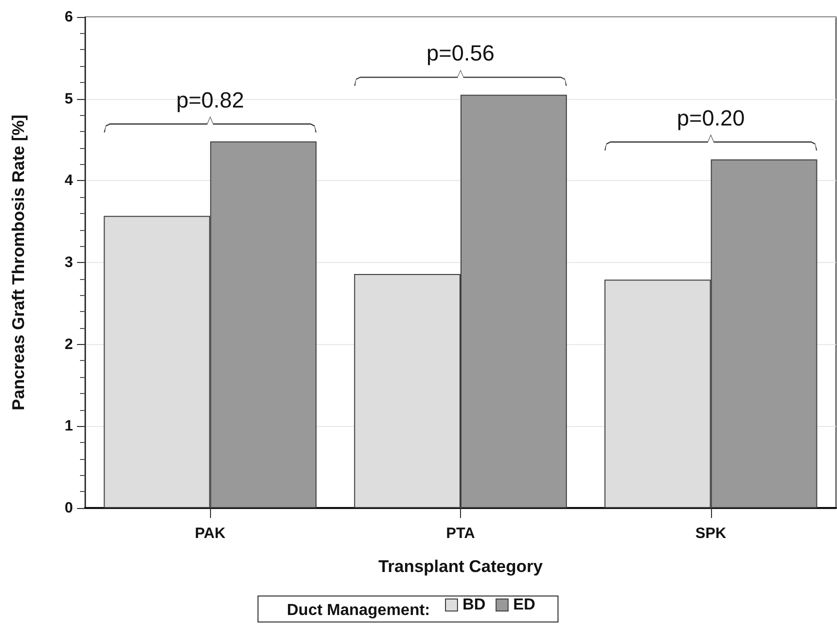 This screenshot has width=837, height=624. Describe the element at coordinates (210, 533) in the screenshot. I see `x-tick-label: PAK` at that location.